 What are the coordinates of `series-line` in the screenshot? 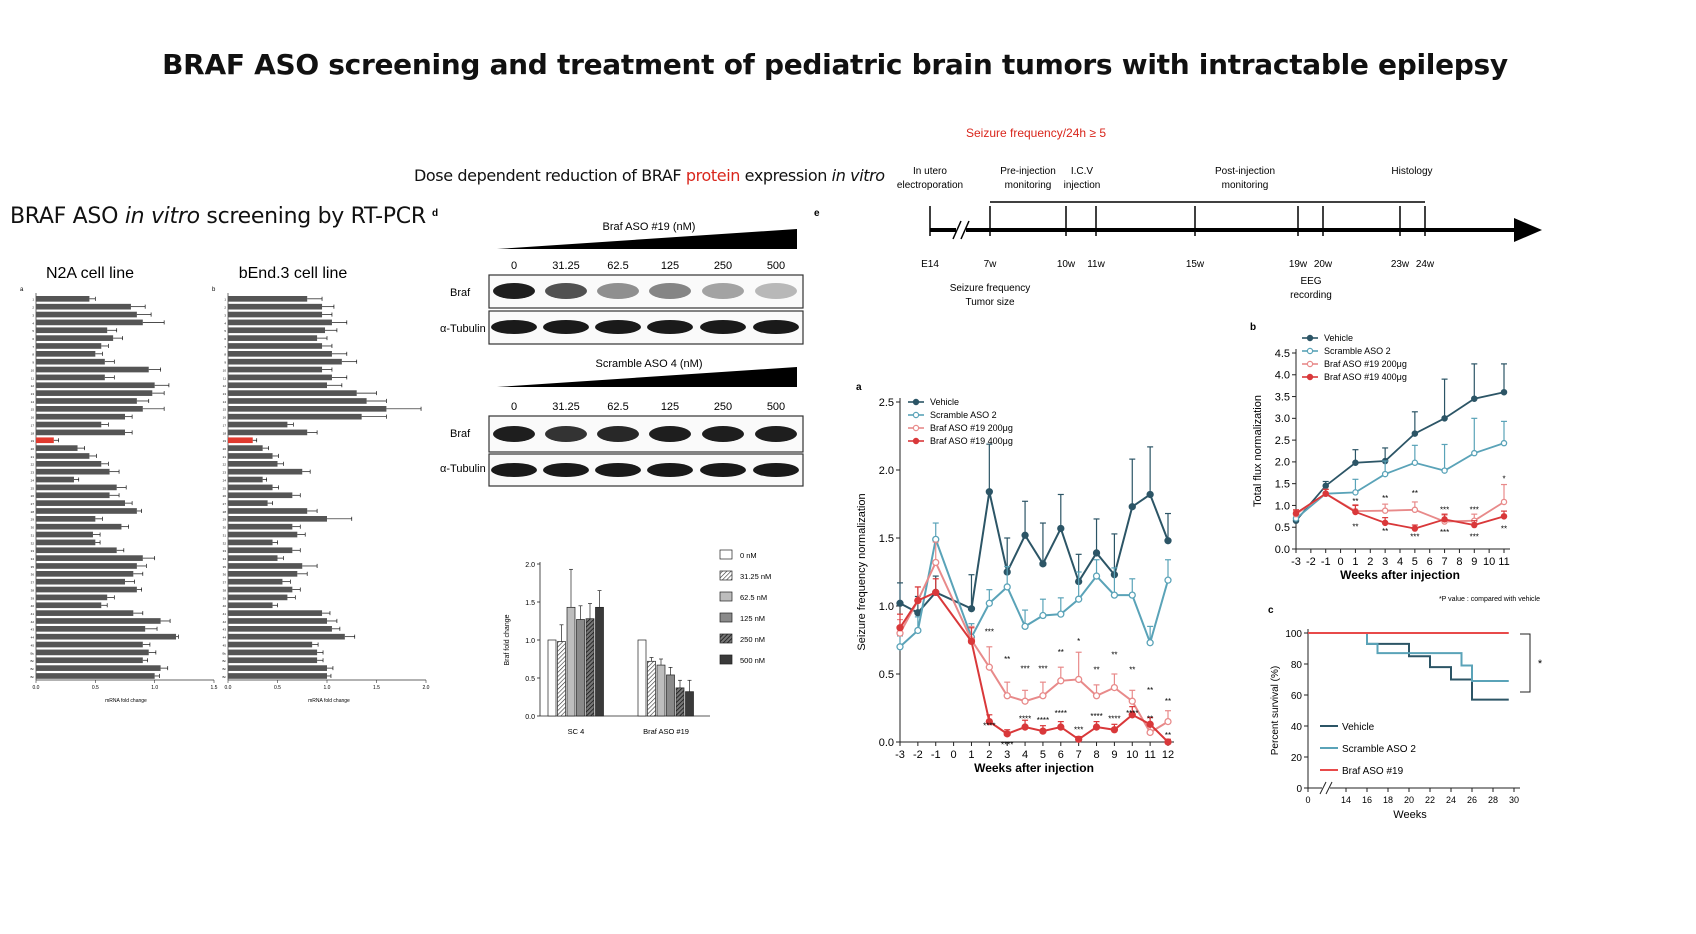 It's located at (1400, 456).